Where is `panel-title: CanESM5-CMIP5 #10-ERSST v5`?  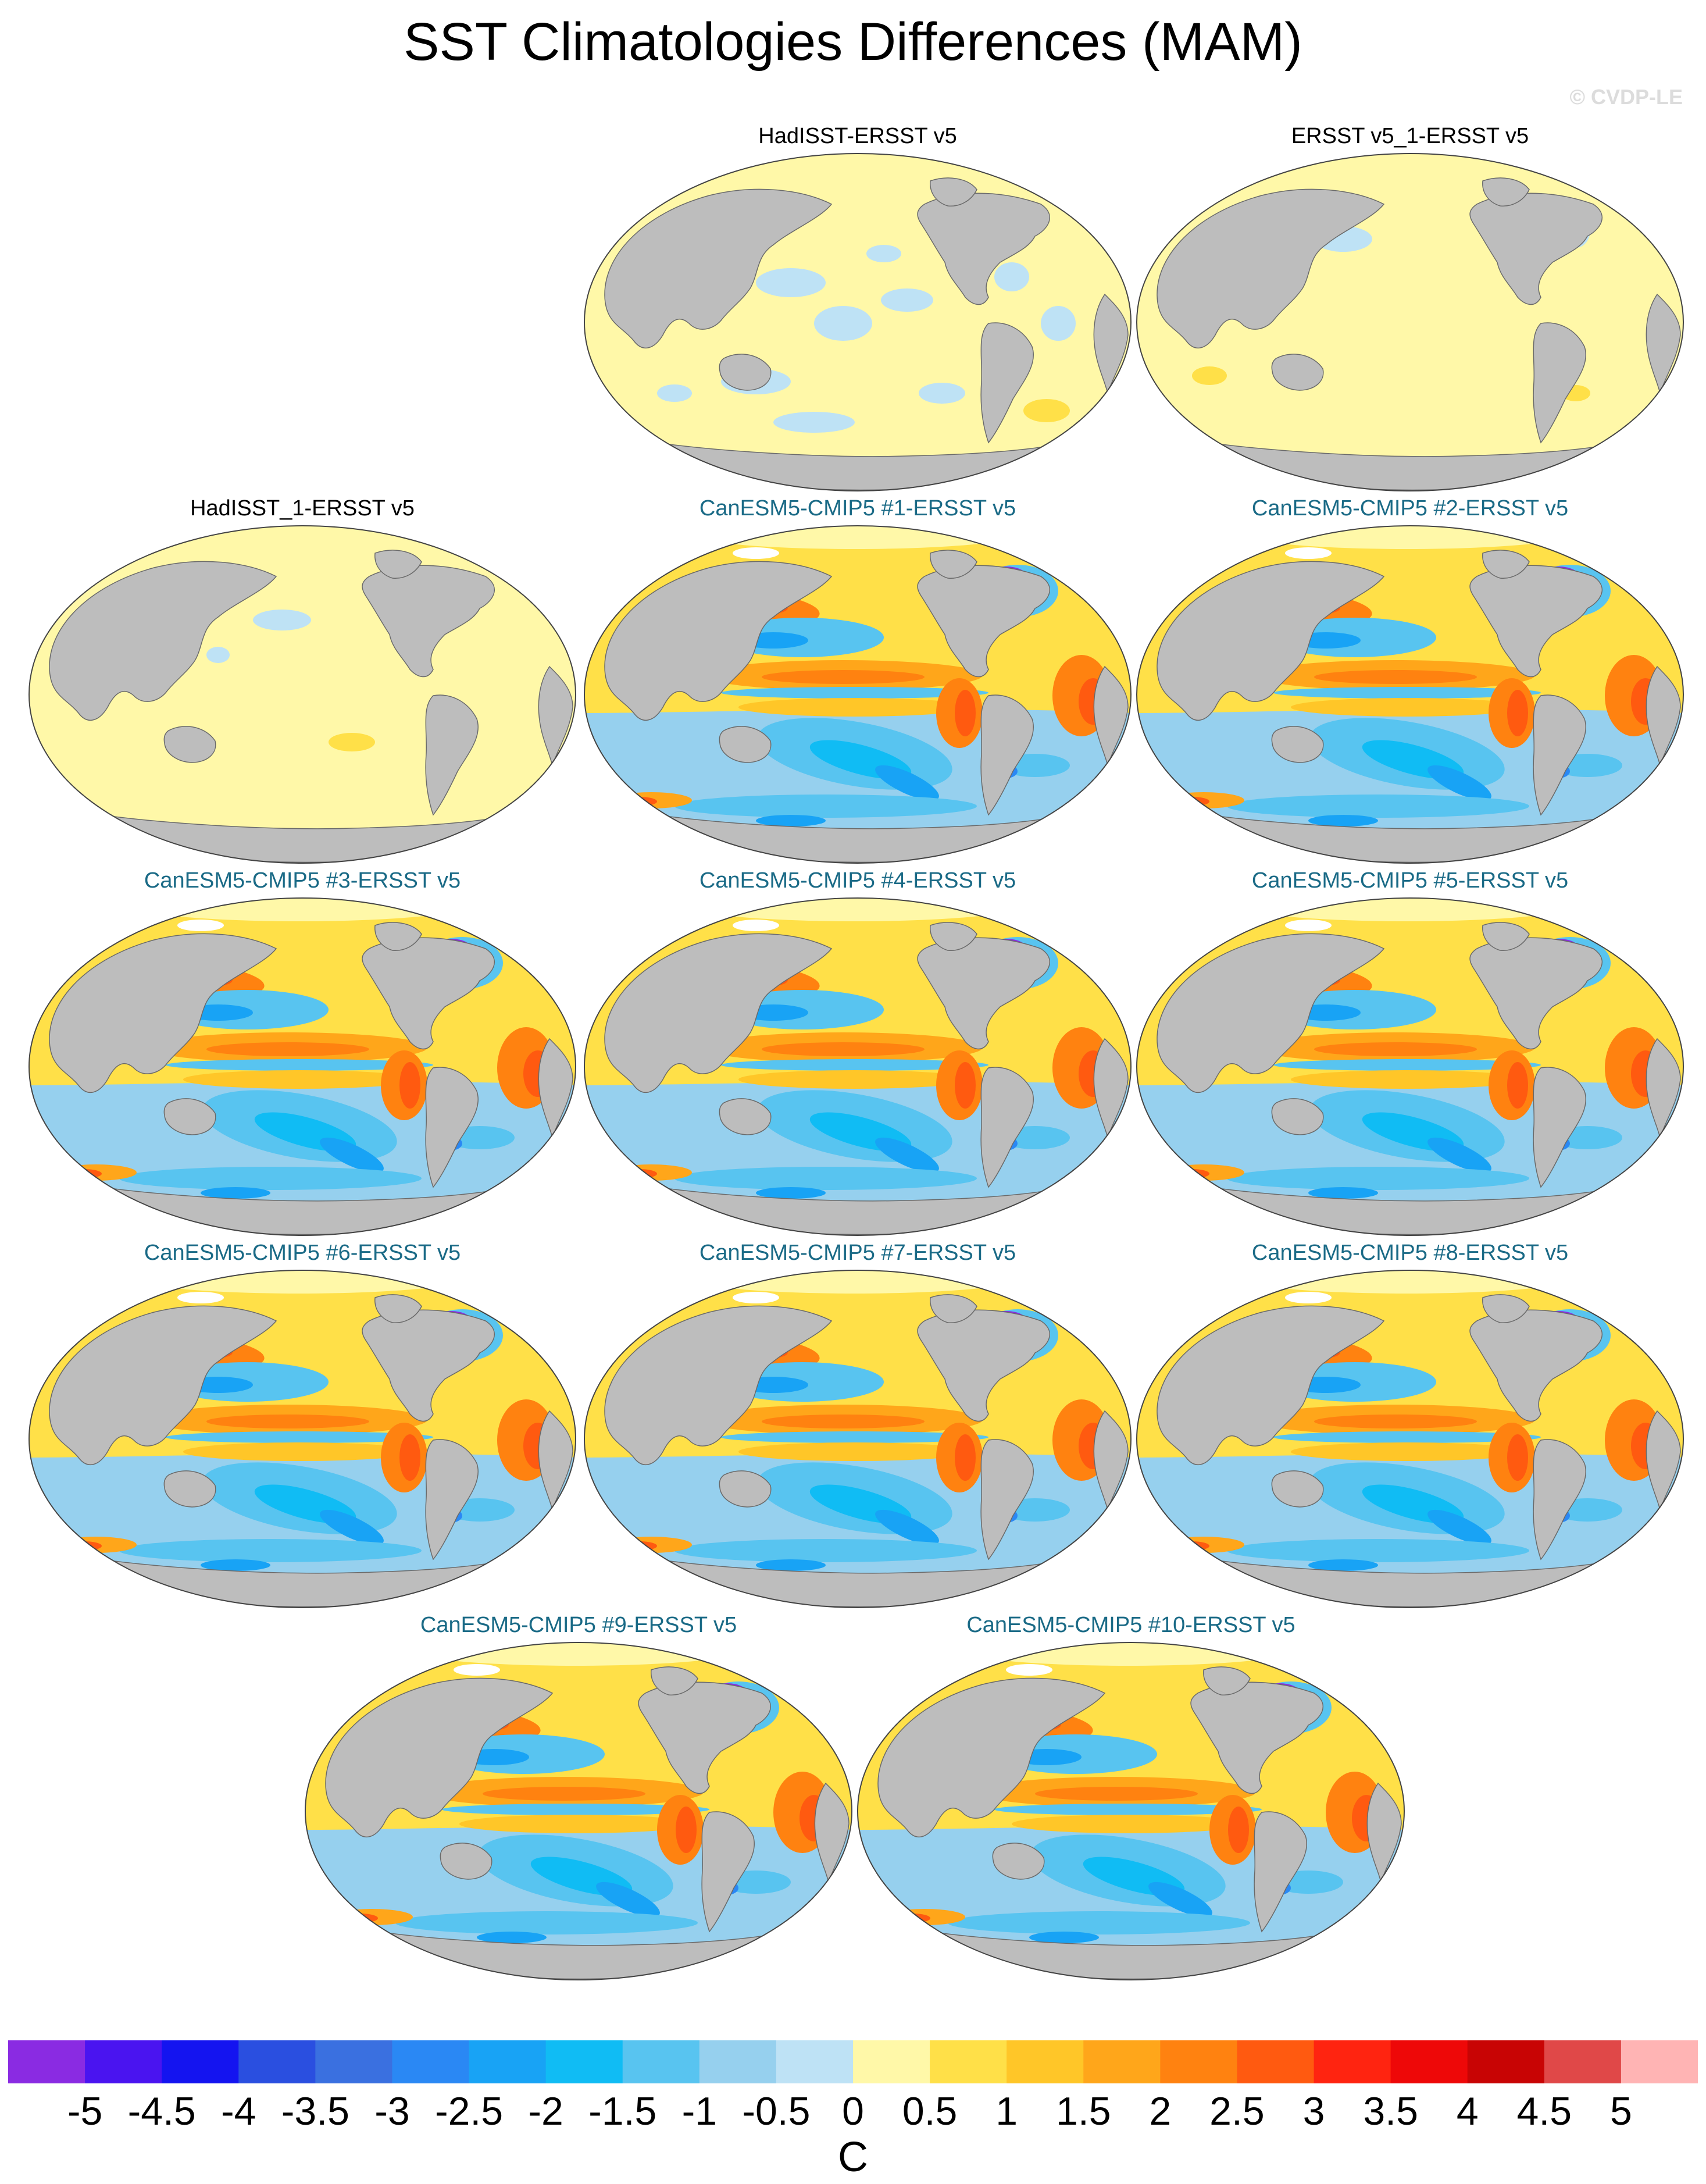 panel-title: CanESM5-CMIP5 #10-ERSST v5 is located at coordinates (1130, 1625).